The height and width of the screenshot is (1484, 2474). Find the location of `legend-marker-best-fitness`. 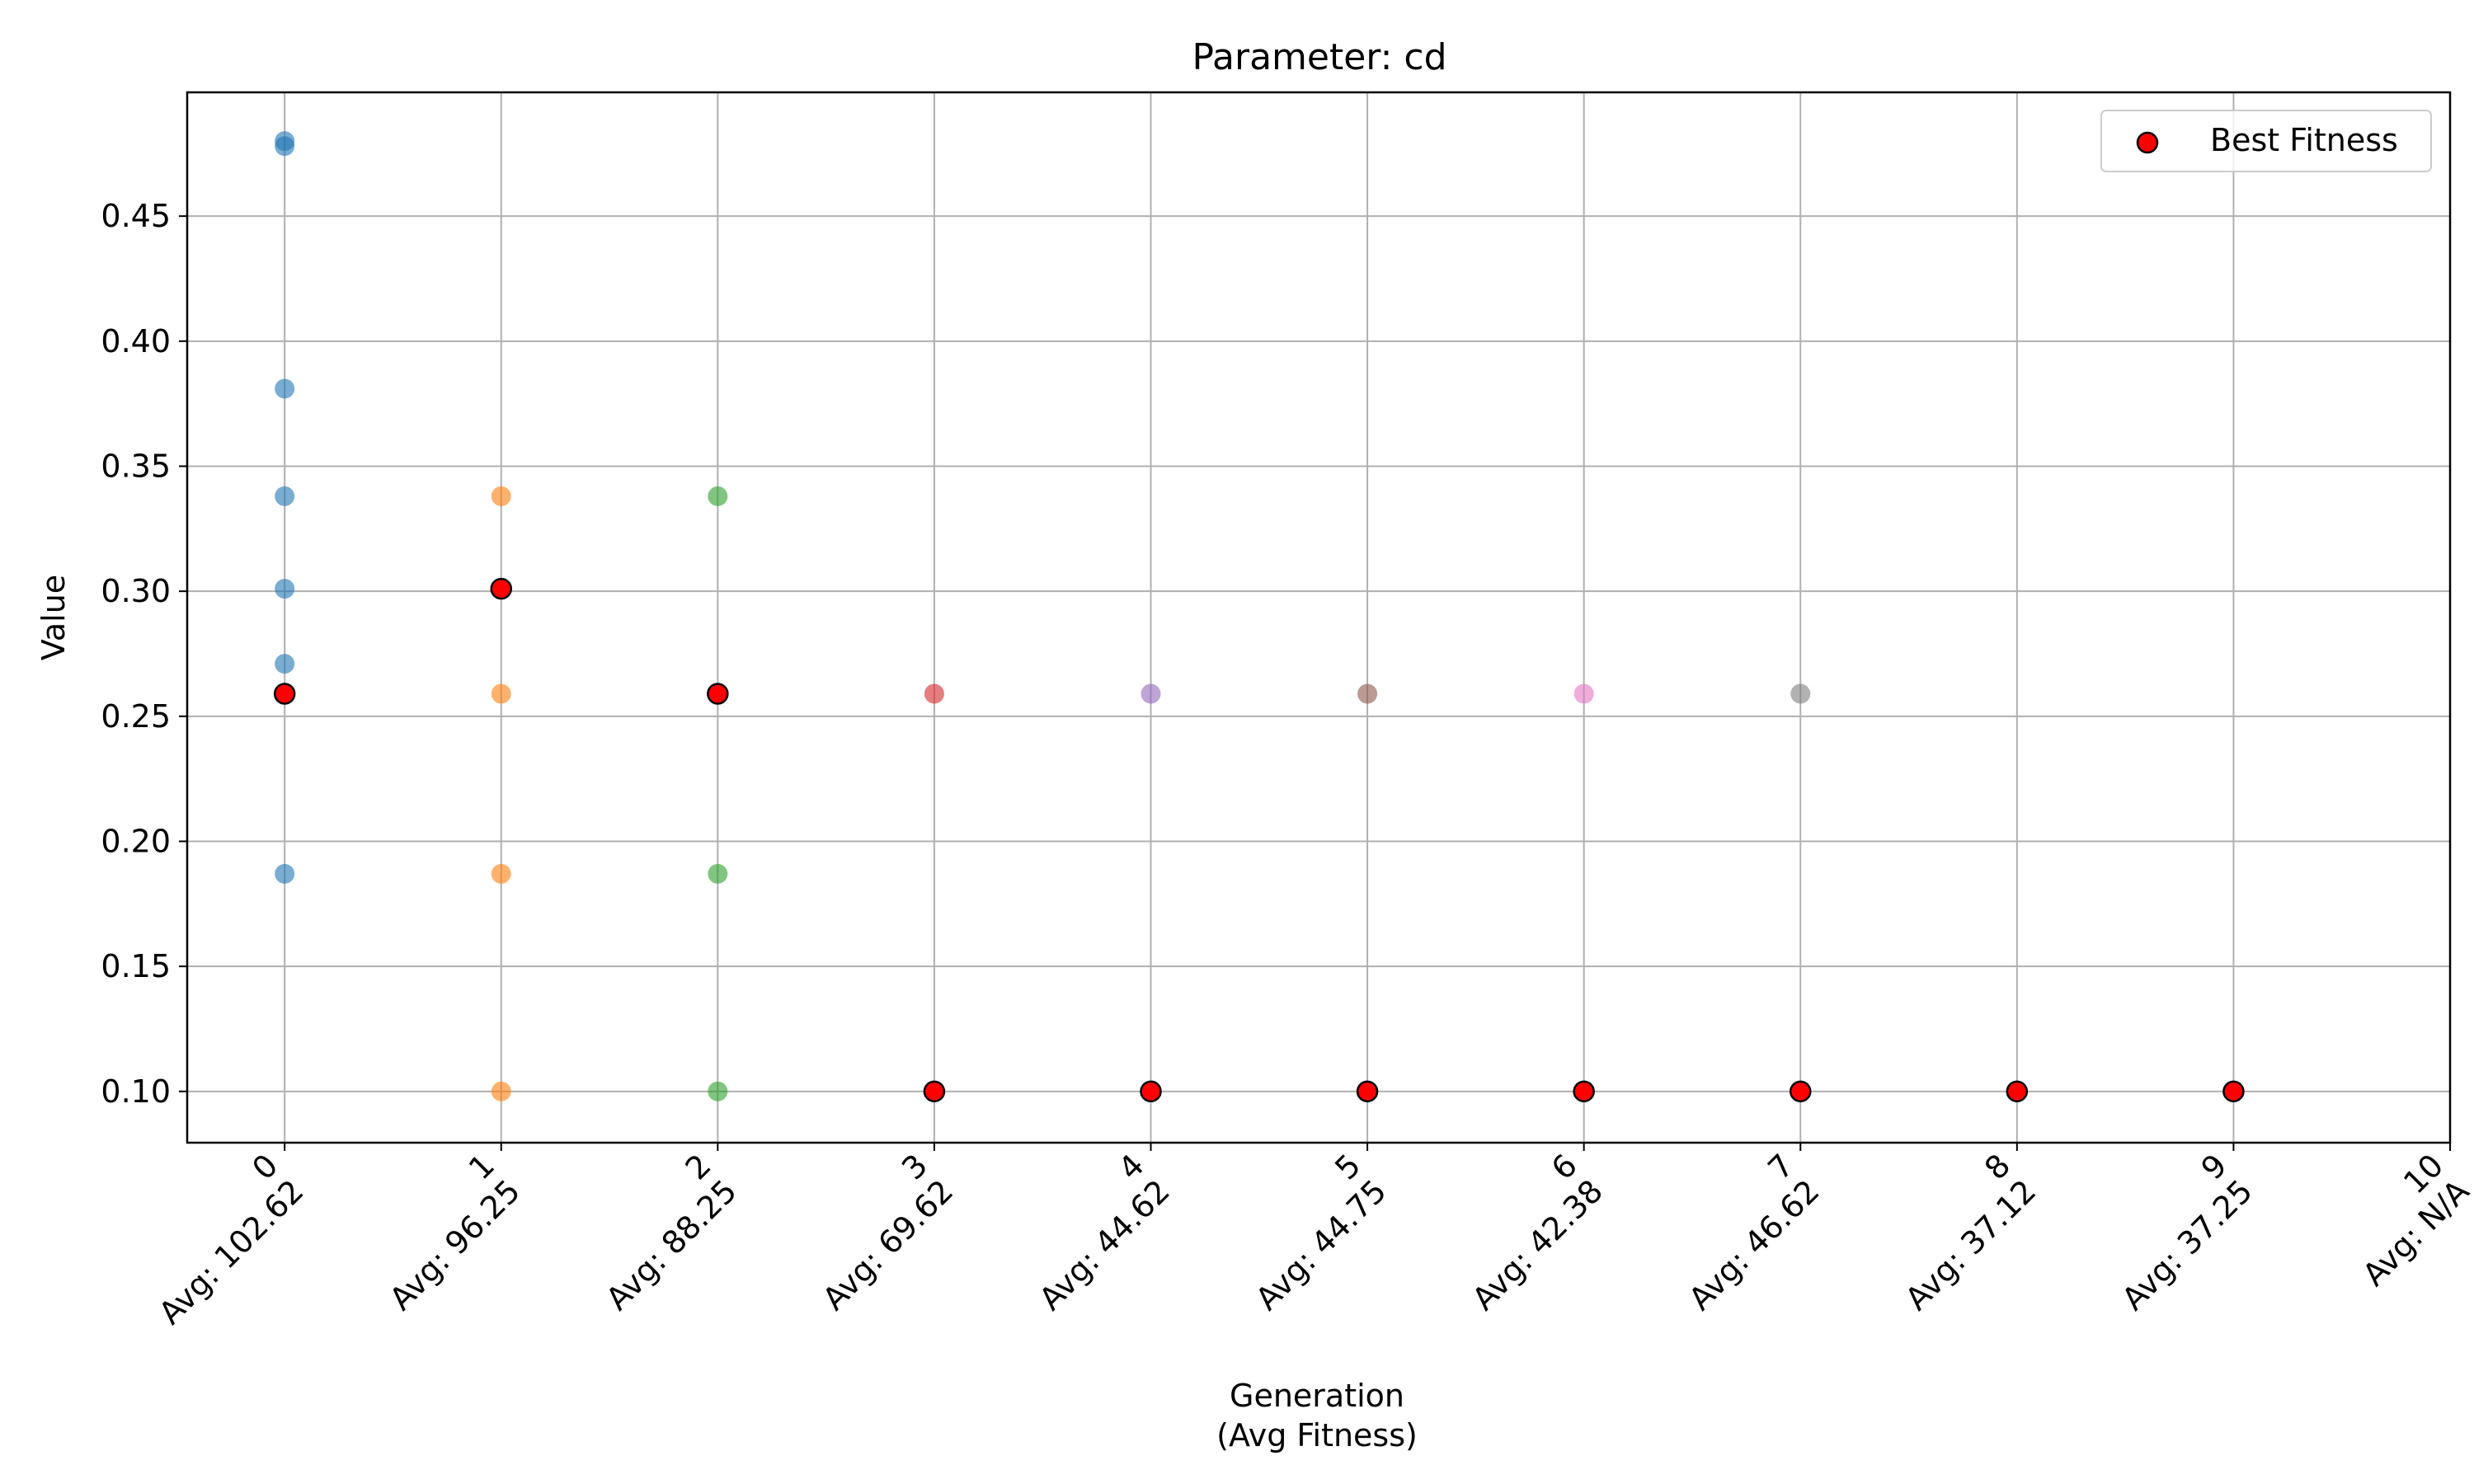

legend-marker-best-fitness is located at coordinates (2147, 142).